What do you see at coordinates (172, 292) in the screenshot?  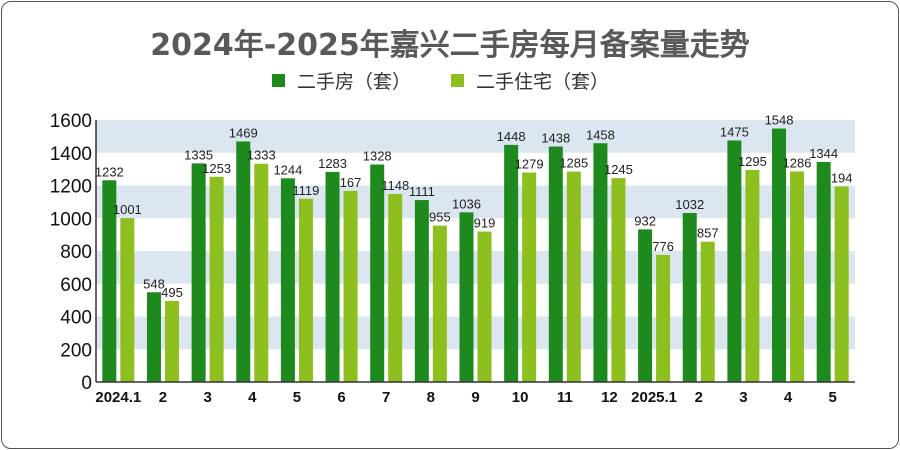 I see `data-label-series2: 495` at bounding box center [172, 292].